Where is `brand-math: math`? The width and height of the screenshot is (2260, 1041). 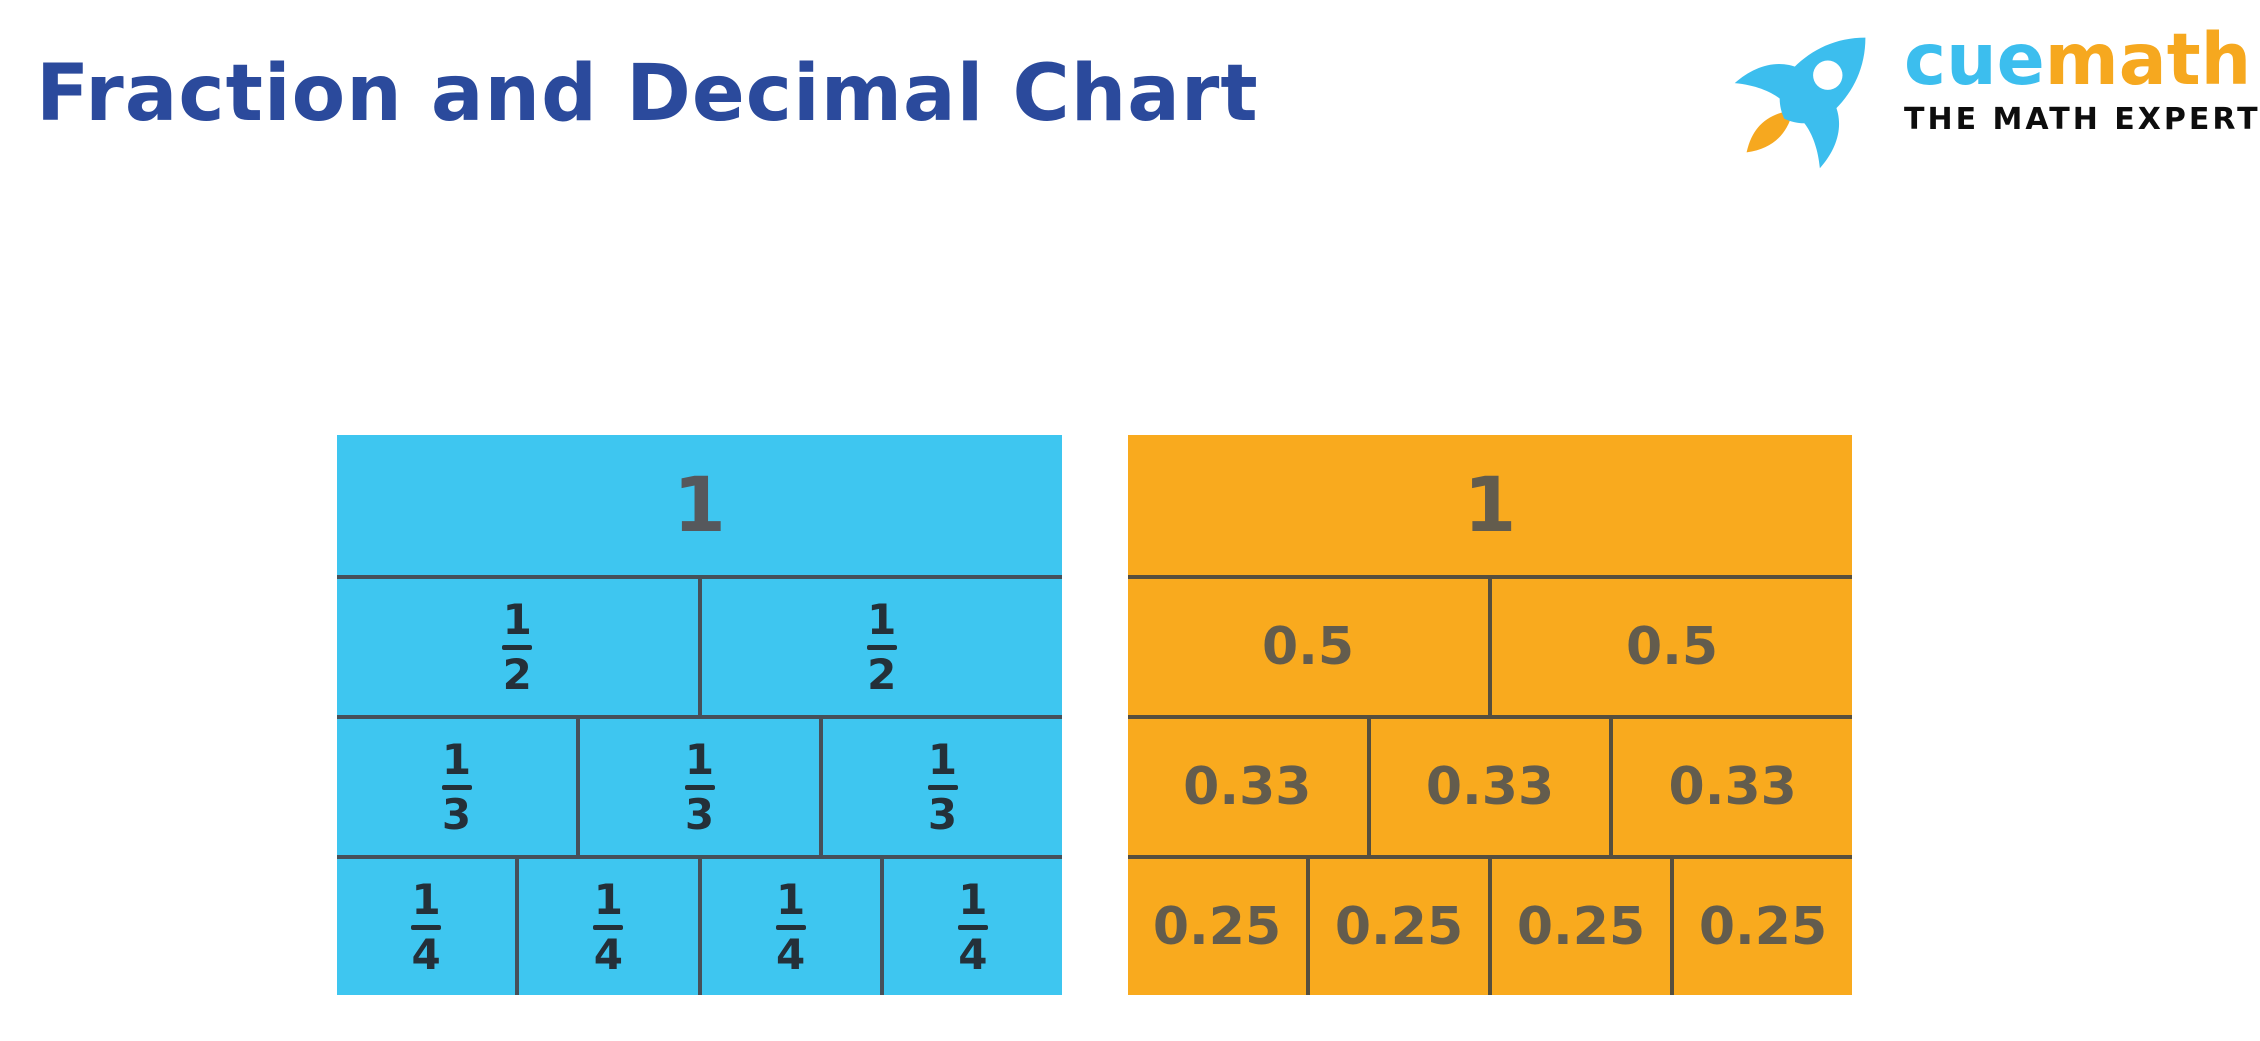 brand-math: math is located at coordinates (2148, 59).